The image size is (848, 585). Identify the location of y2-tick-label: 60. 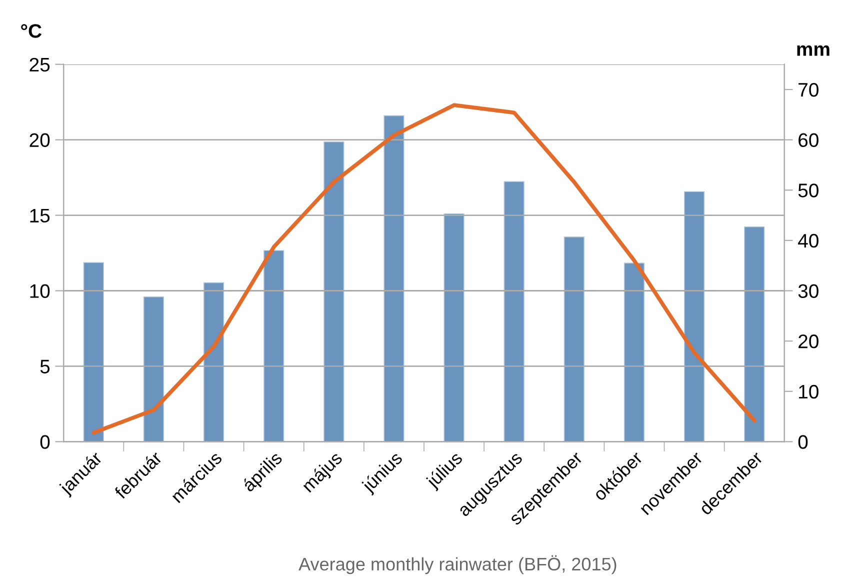
(808, 140).